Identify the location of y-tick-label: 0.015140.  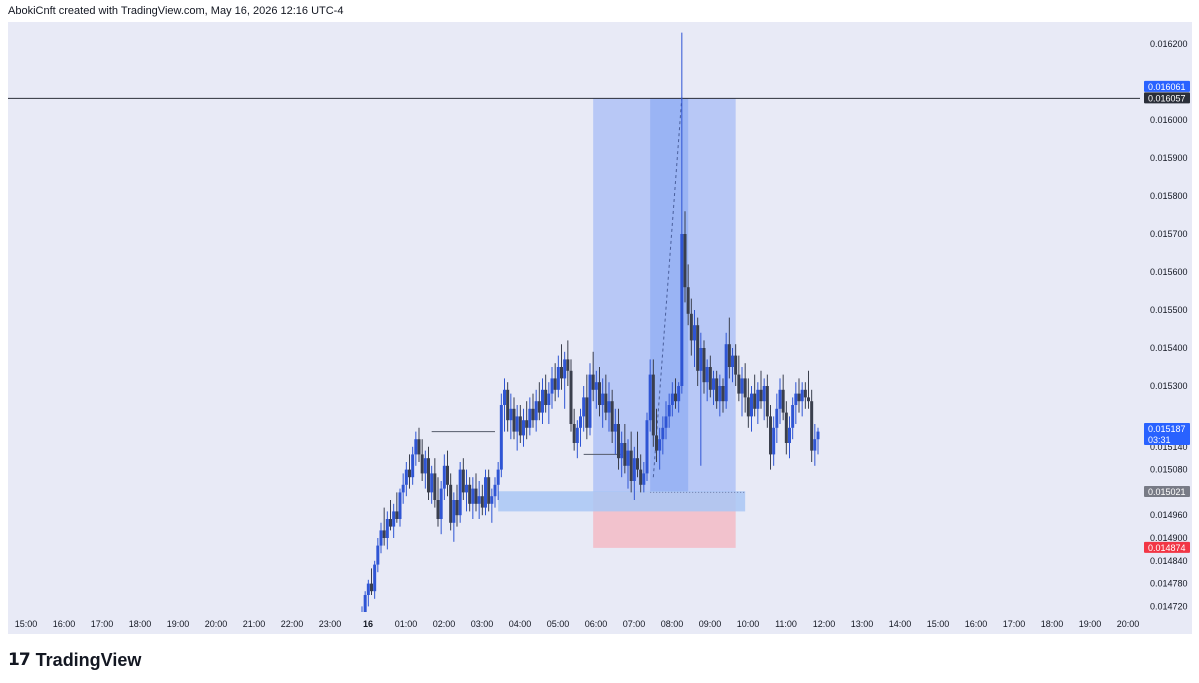
(1169, 447).